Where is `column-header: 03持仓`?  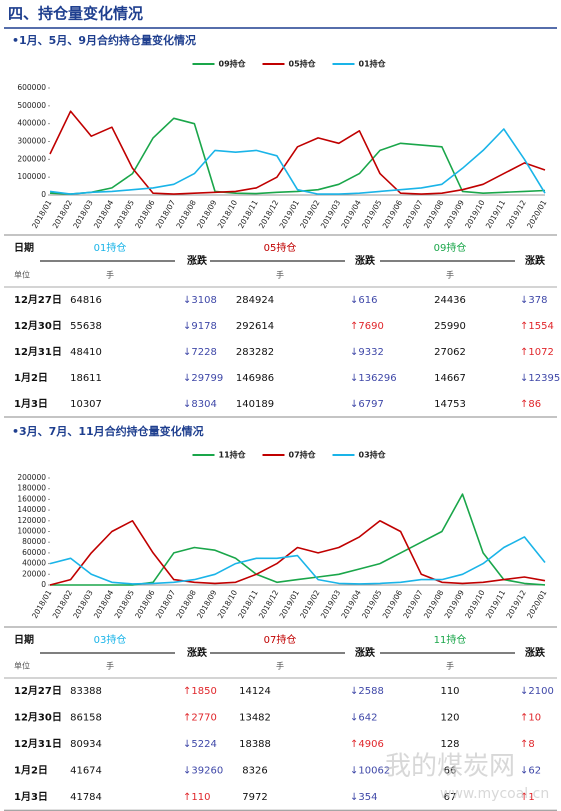 column-header: 03持仓 is located at coordinates (110, 639).